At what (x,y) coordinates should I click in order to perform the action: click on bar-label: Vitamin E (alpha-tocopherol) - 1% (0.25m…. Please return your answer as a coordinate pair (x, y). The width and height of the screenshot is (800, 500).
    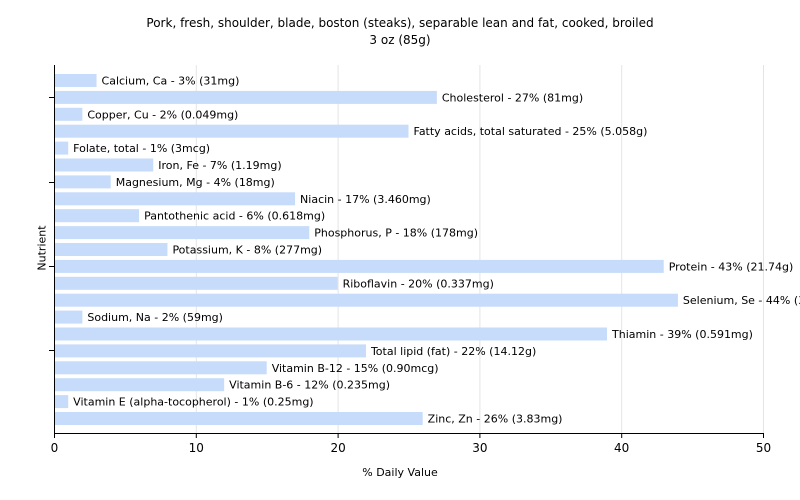
    Looking at the image, I should click on (193, 402).